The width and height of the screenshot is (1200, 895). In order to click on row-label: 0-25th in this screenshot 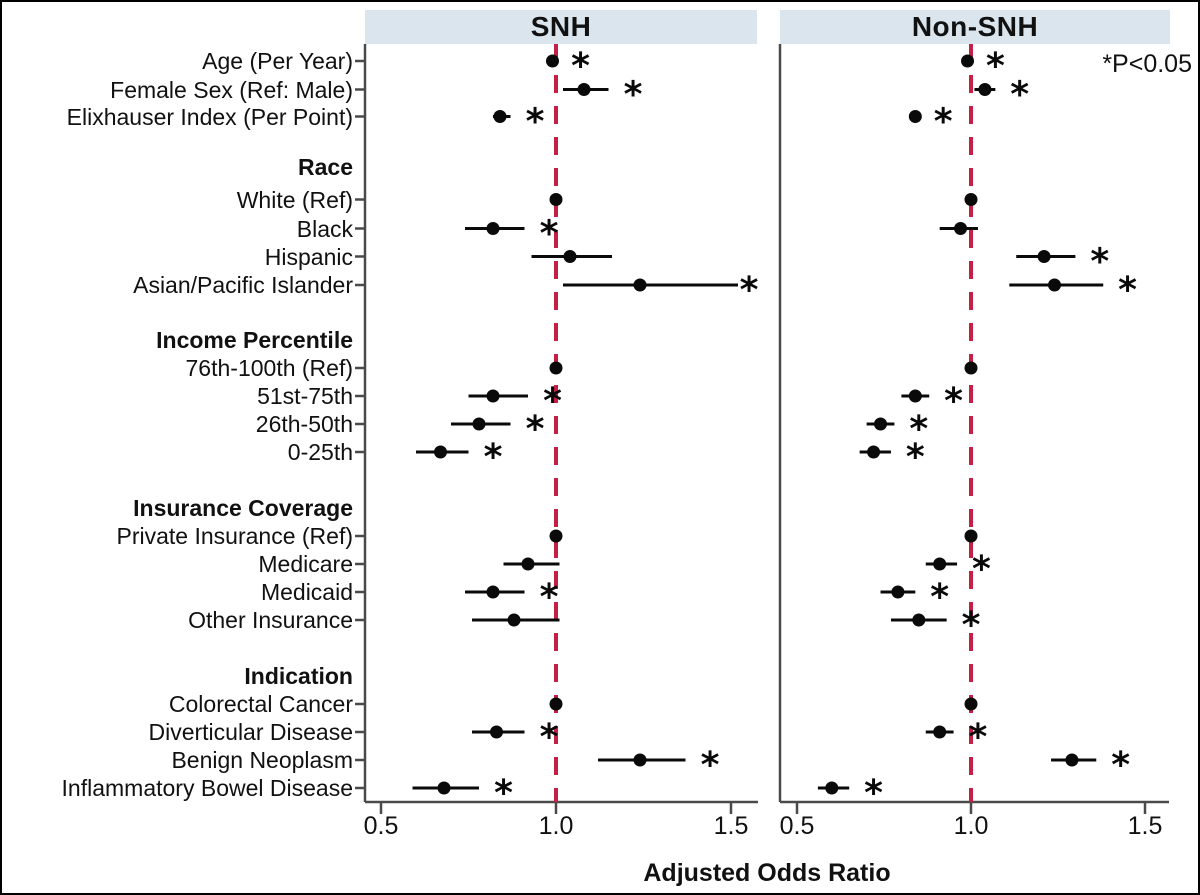, I will do `click(320, 452)`.